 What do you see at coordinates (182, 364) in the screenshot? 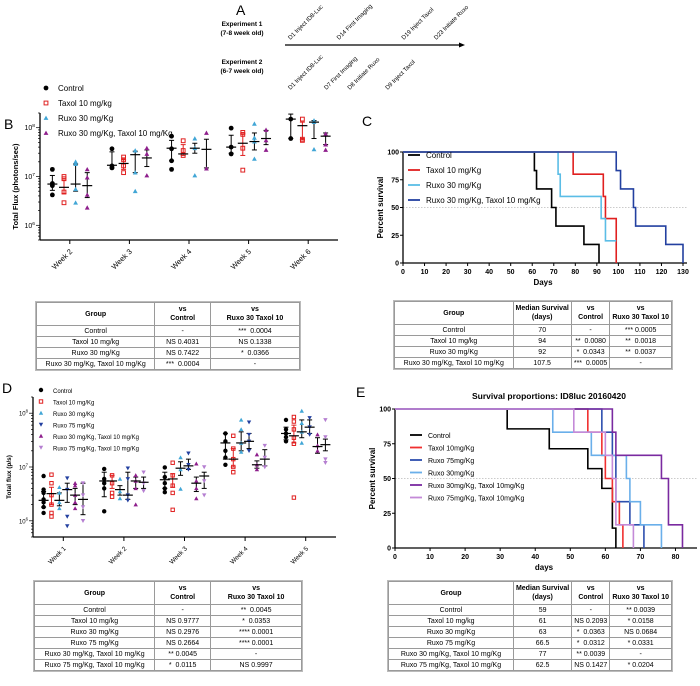
I see `table-cell: *** 0.0004` at bounding box center [182, 364].